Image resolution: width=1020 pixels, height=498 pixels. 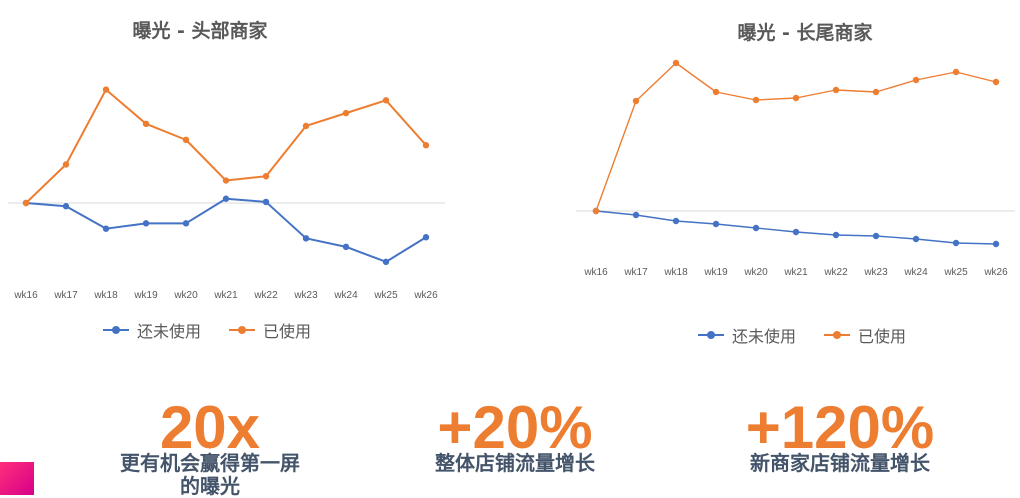 I want to click on stat-value-new-merchant-traffic: +120%, so click(x=840, y=427).